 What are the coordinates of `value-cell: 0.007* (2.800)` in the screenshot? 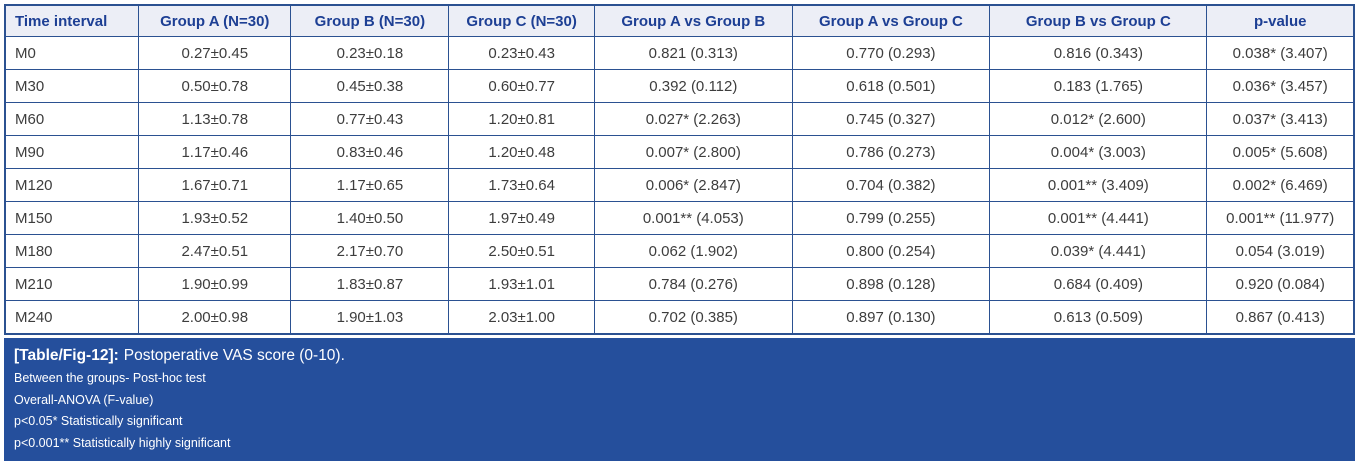 It's located at (693, 152).